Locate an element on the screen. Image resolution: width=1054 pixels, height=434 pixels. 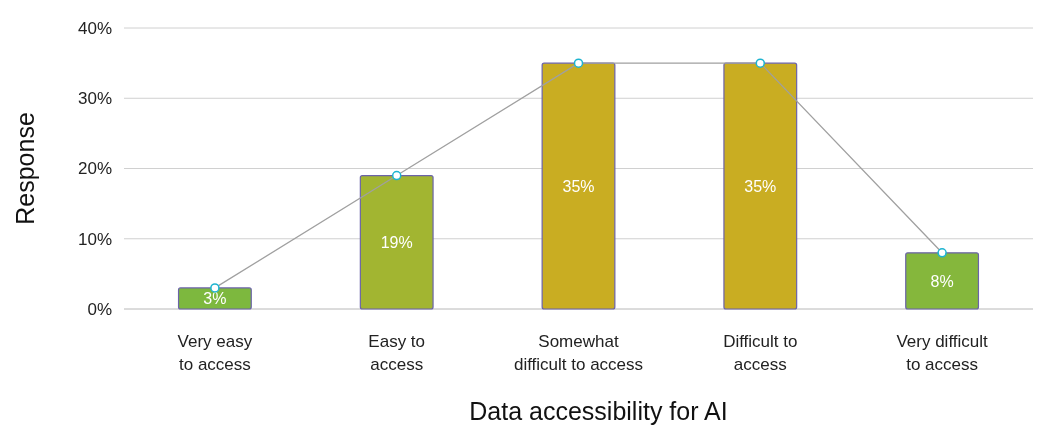
y-tick-label: 10% is located at coordinates (94, 239).